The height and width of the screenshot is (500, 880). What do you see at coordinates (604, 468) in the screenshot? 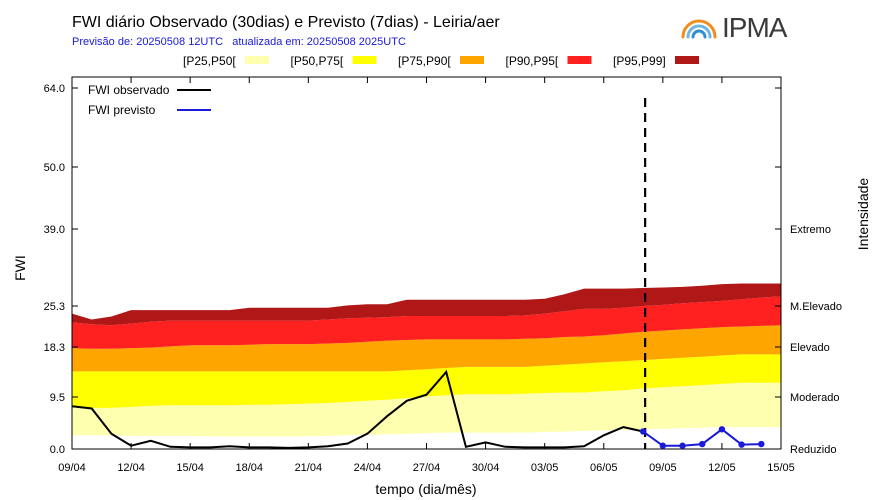
I see `x-tick-label: 06/05` at bounding box center [604, 468].